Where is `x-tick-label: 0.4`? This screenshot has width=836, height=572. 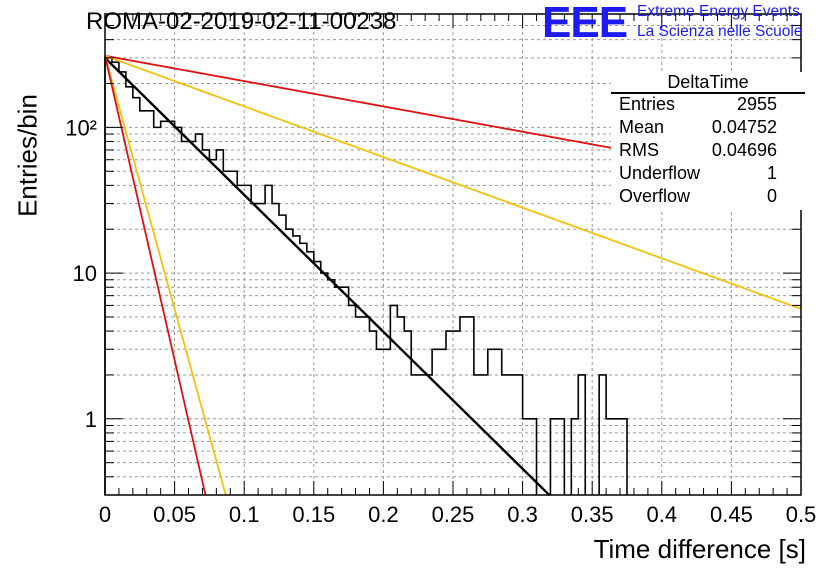
x-tick-label: 0.4 is located at coordinates (662, 514).